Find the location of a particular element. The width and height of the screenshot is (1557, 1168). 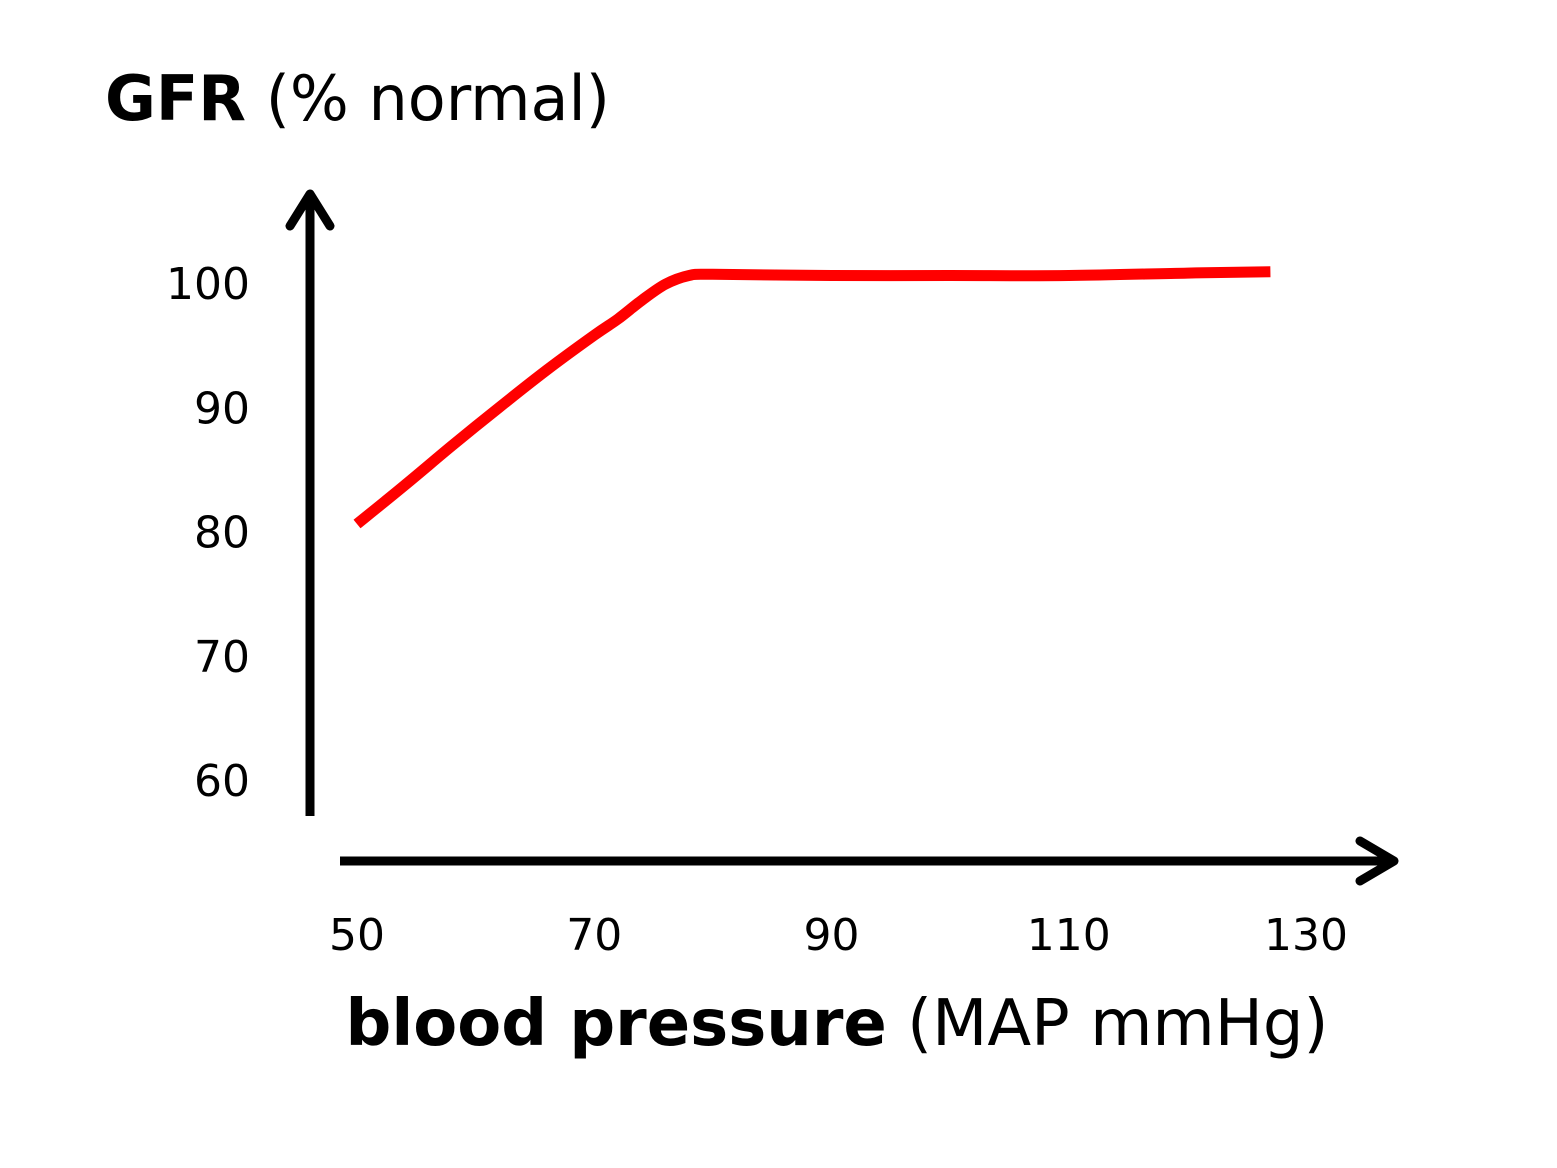

chart-title: GFR (% normal) is located at coordinates (357, 98).